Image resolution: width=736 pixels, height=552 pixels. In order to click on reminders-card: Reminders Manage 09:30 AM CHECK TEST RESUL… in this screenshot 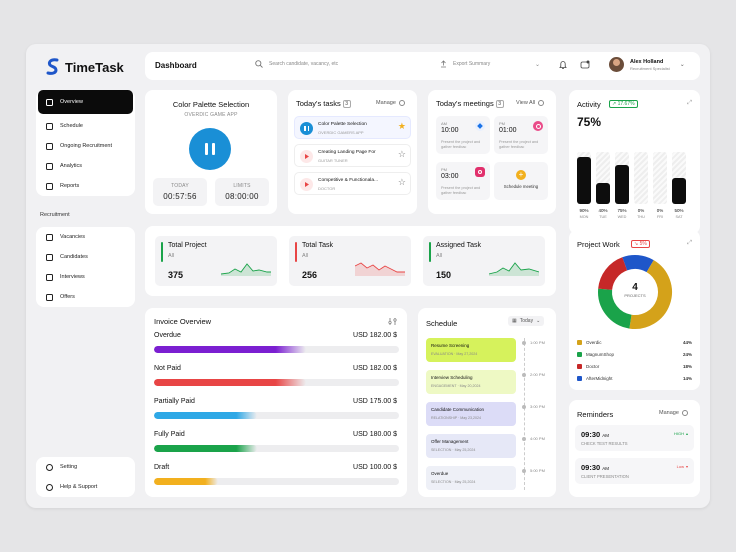, I will do `click(634, 448)`.